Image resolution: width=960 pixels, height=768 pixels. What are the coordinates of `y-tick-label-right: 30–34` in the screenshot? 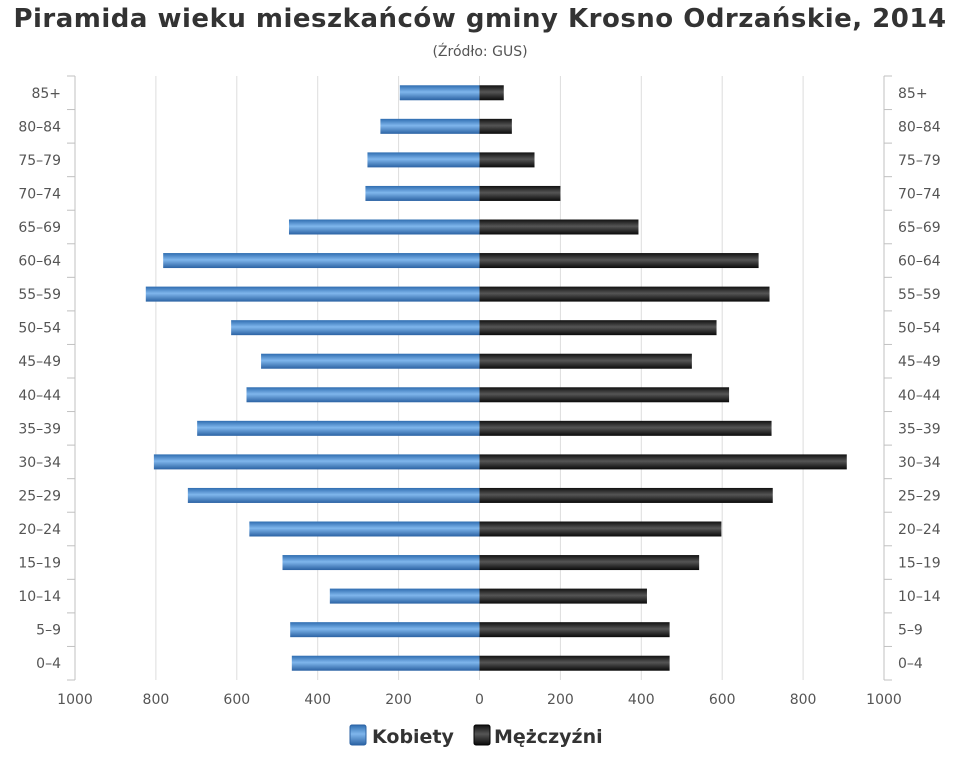 It's located at (919, 463).